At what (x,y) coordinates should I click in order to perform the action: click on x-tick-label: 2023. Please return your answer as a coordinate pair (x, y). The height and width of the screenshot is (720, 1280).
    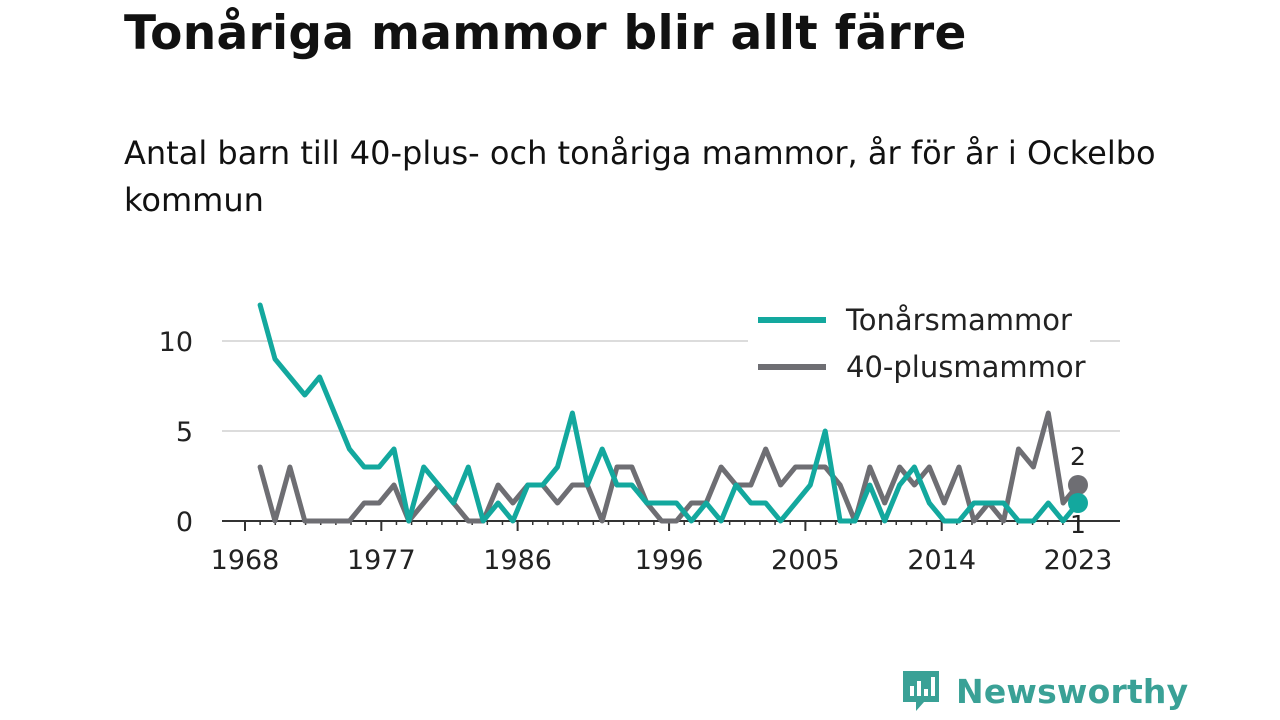
    Looking at the image, I should click on (1078, 560).